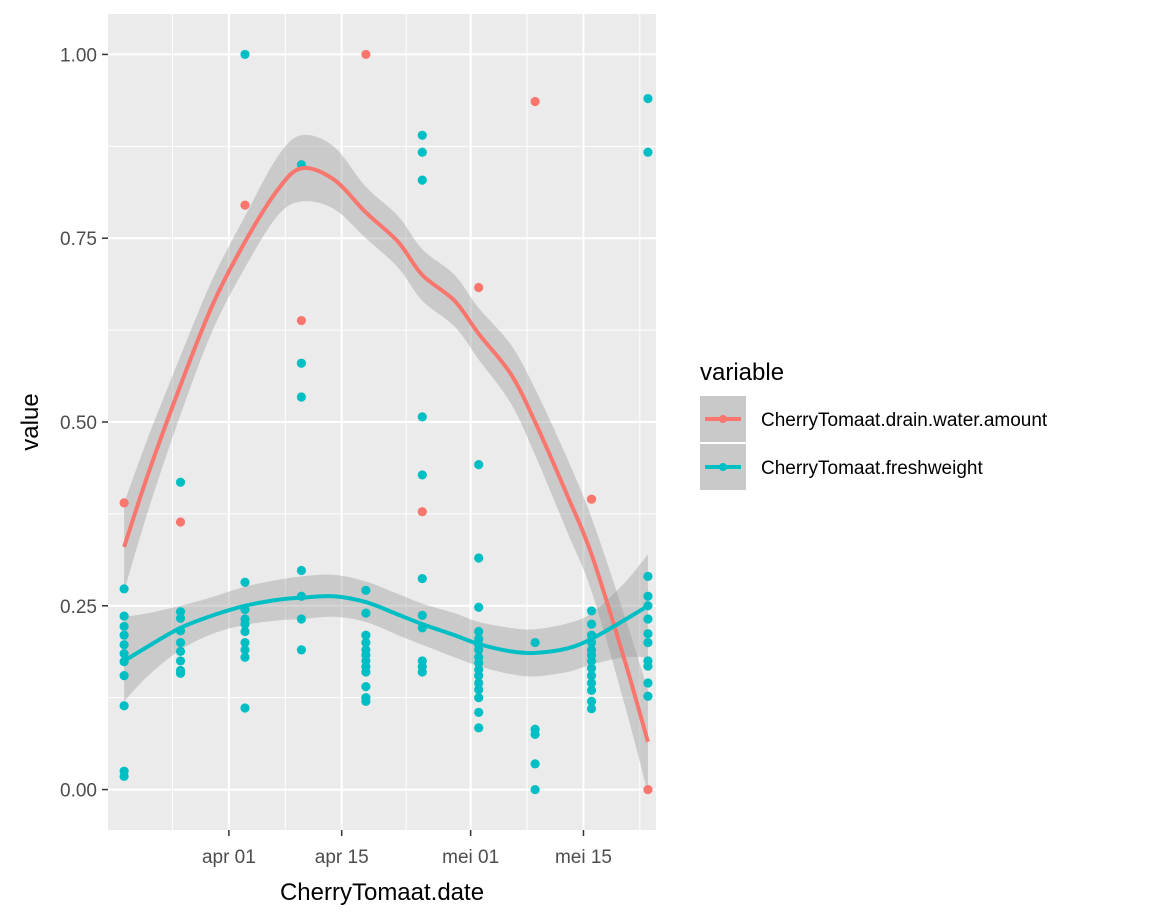 This screenshot has width=1152, height=921. What do you see at coordinates (30, 421) in the screenshot?
I see `y-axis-title: value` at bounding box center [30, 421].